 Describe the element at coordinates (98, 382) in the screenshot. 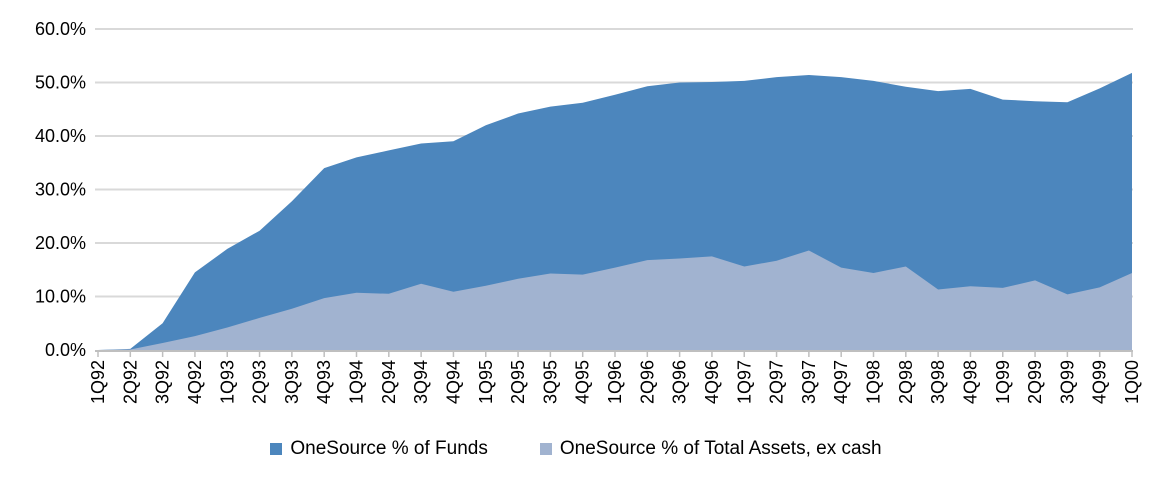

I see `svg-text: 1Q92` at that location.